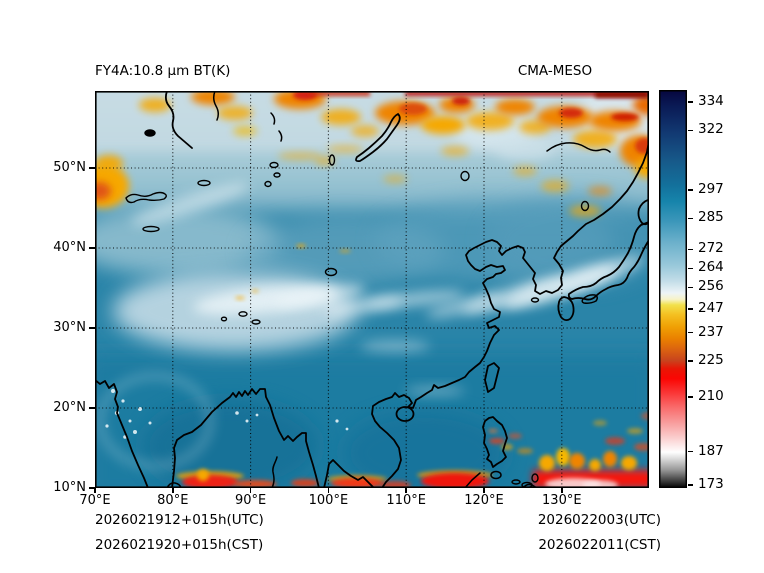 The height and width of the screenshot is (573, 764). Describe the element at coordinates (250, 500) in the screenshot. I see `x-tick-label: 90°E` at that location.